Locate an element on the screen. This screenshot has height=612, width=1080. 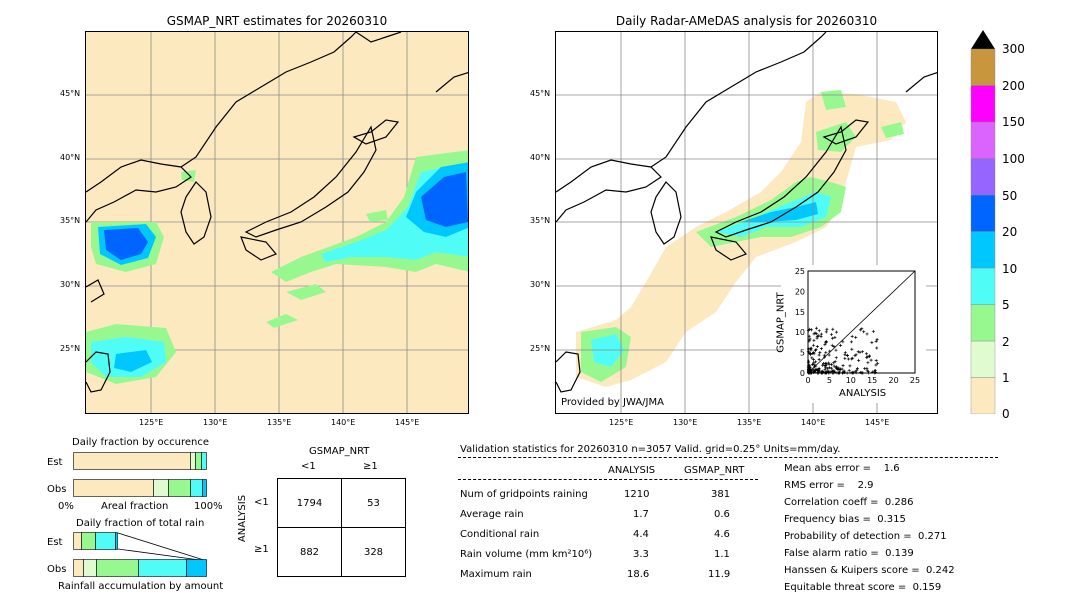
stat-analysis: 1.7 is located at coordinates (641, 514).